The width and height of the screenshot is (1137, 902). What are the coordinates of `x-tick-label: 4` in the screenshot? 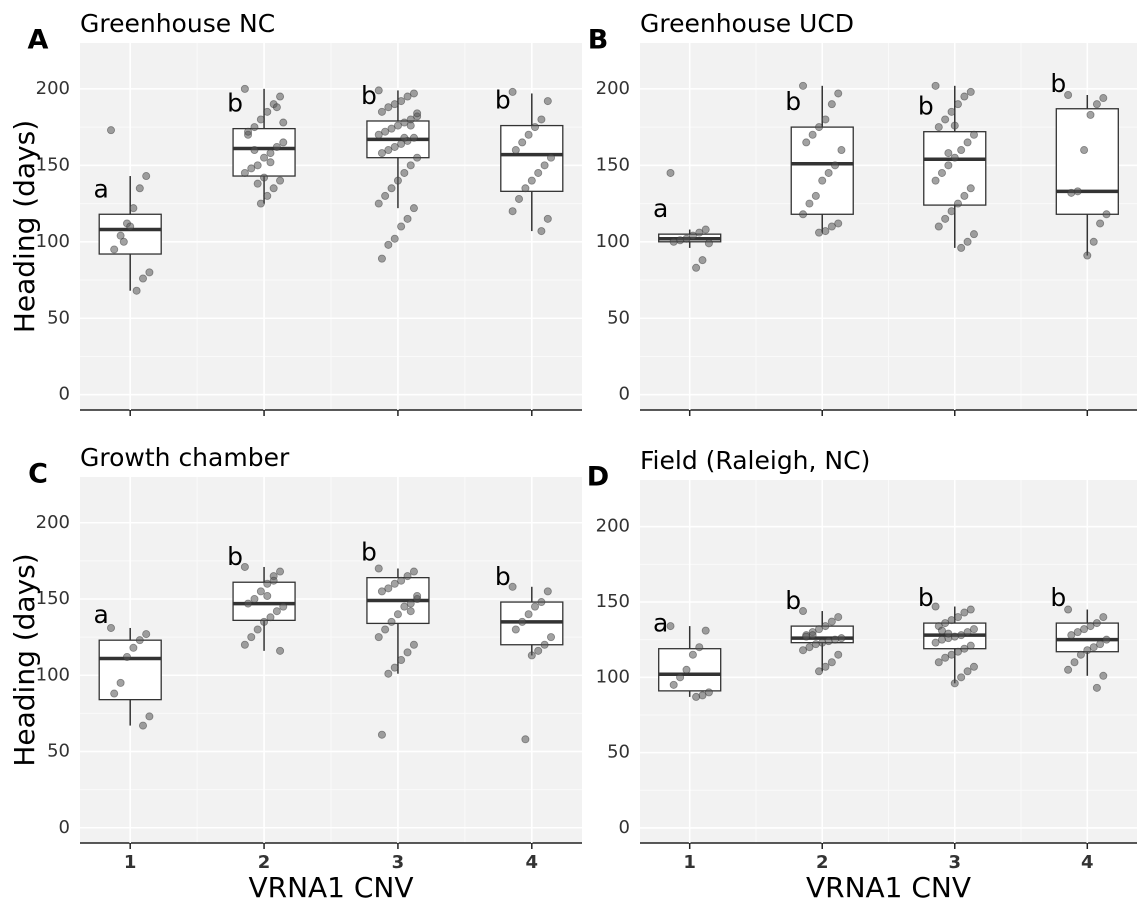 It's located at (1087, 862).